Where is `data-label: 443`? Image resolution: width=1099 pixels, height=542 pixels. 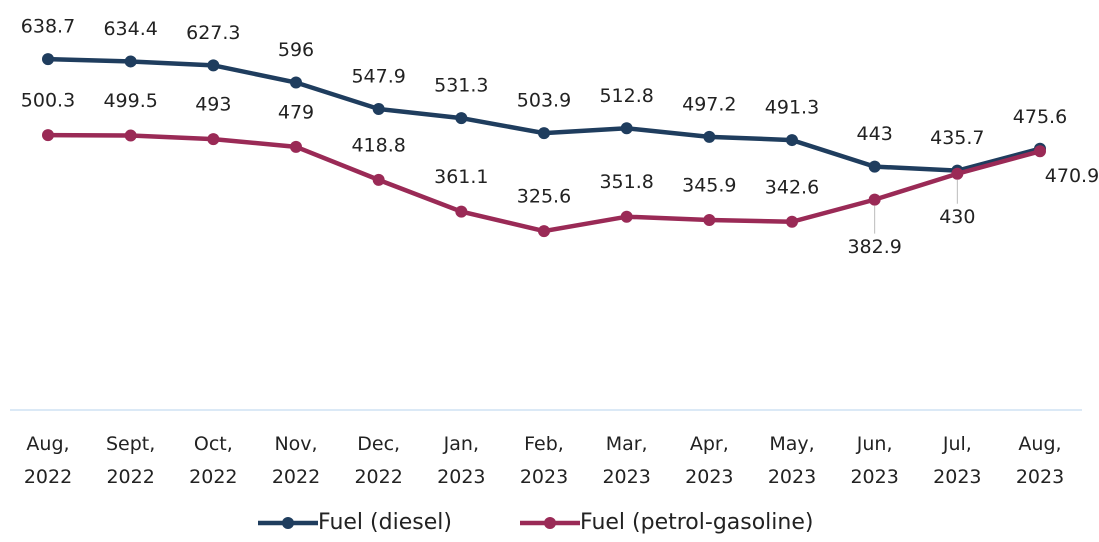 data-label: 443 is located at coordinates (875, 134).